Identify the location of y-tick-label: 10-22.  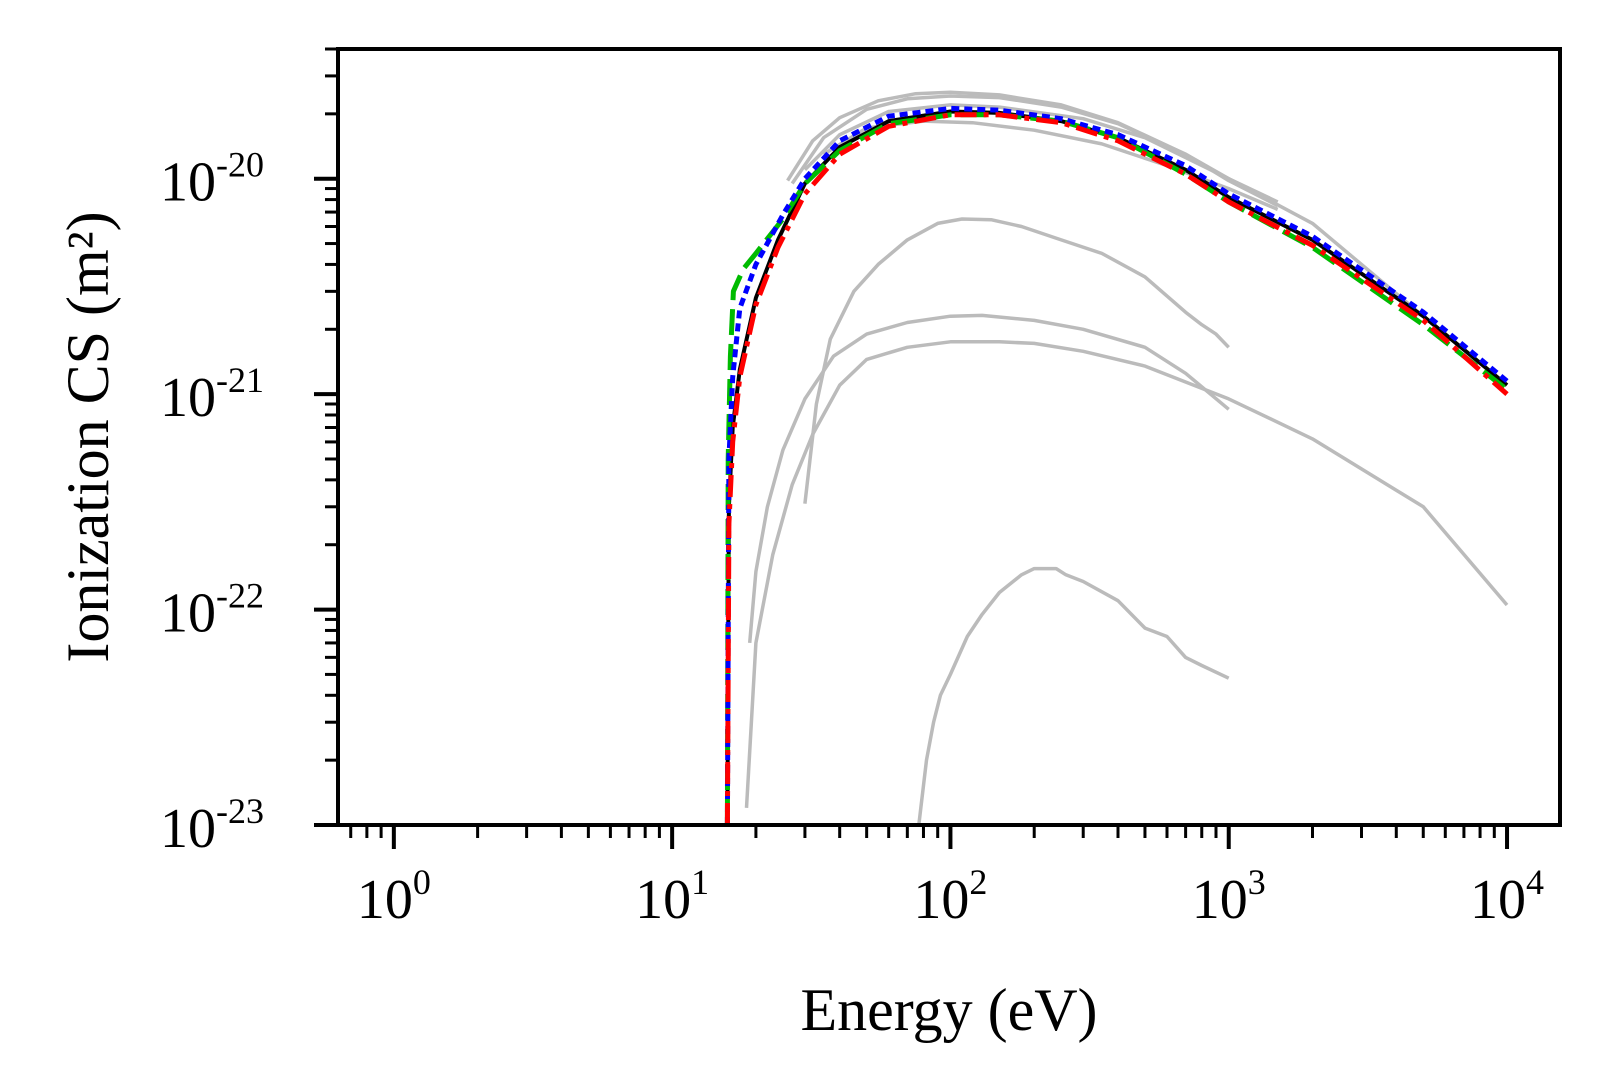
(212, 610).